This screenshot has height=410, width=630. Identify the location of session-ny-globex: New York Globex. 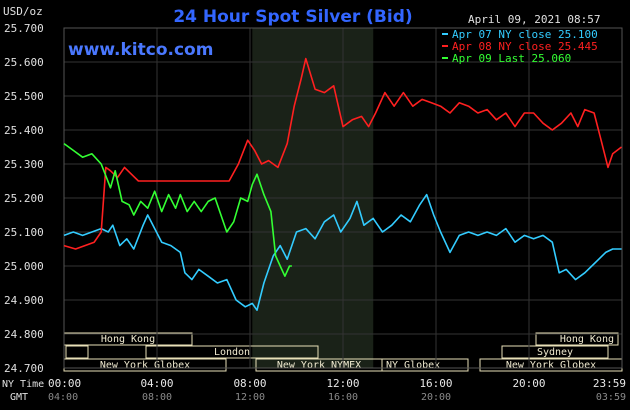
(145, 365).